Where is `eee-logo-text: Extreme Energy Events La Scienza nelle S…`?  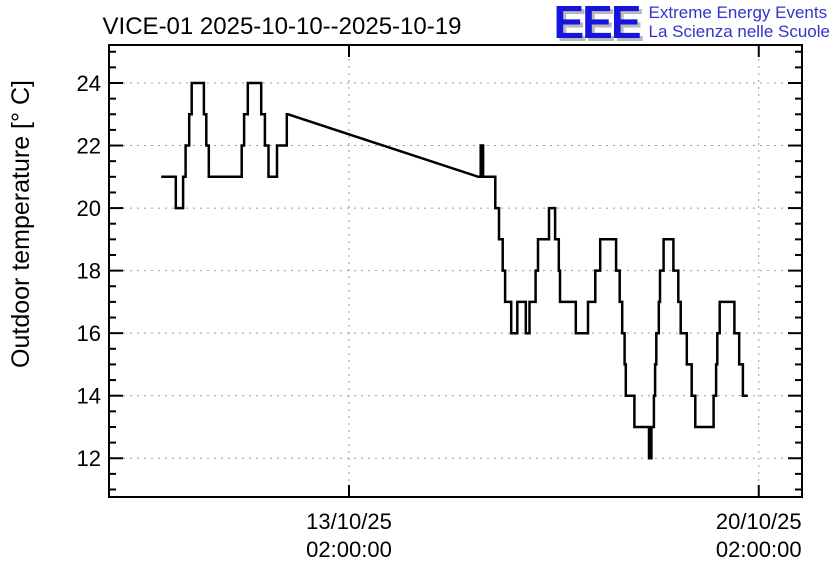
eee-logo-text: Extreme Energy Events La Scienza nelle S… is located at coordinates (739, 21).